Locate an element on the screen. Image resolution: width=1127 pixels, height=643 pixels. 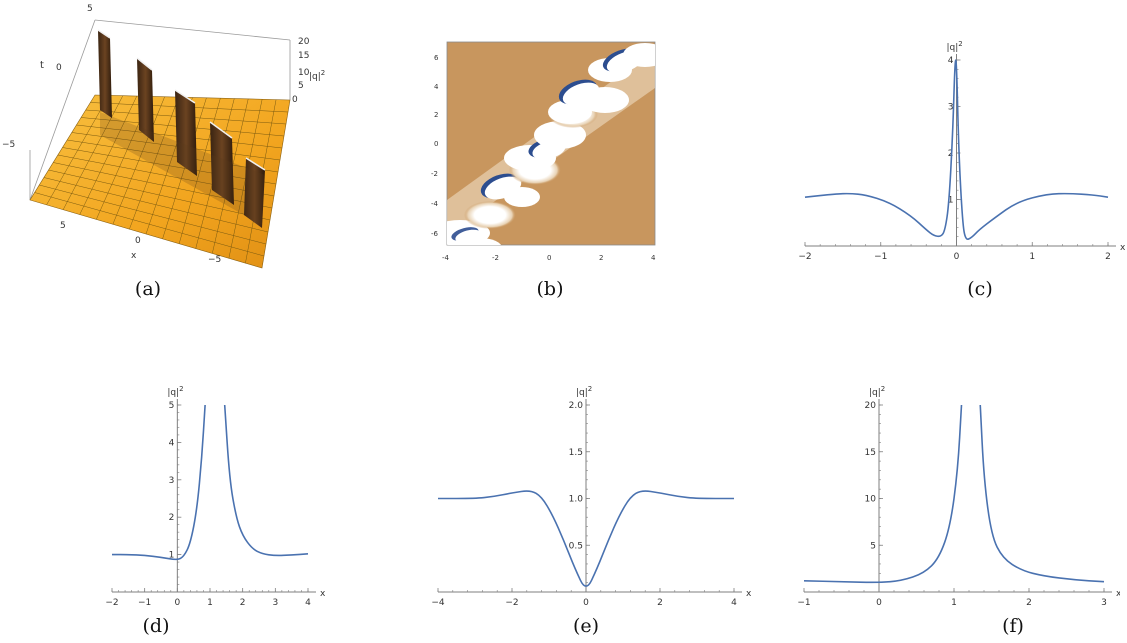
y-tick-label: 1 is located at coordinates (951, 201).